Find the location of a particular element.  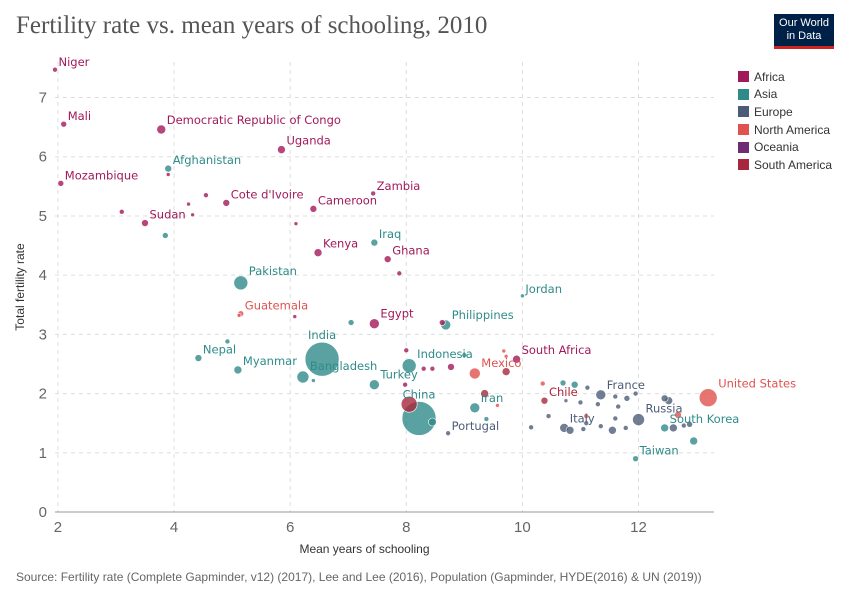

point-label: Uganda is located at coordinates (308, 141).